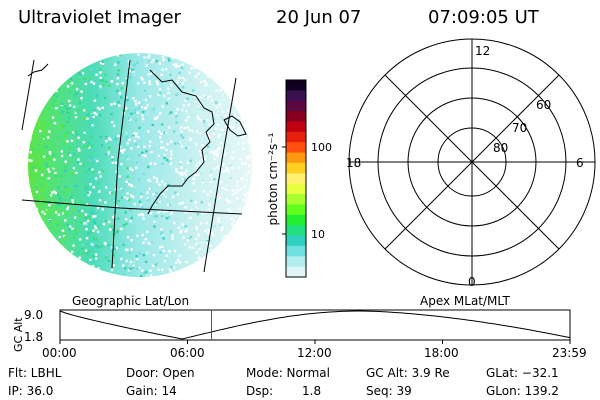  What do you see at coordinates (273, 179) in the screenshot?
I see `colorbar-unit-label: photon cm⁻²s⁻¹` at bounding box center [273, 179].